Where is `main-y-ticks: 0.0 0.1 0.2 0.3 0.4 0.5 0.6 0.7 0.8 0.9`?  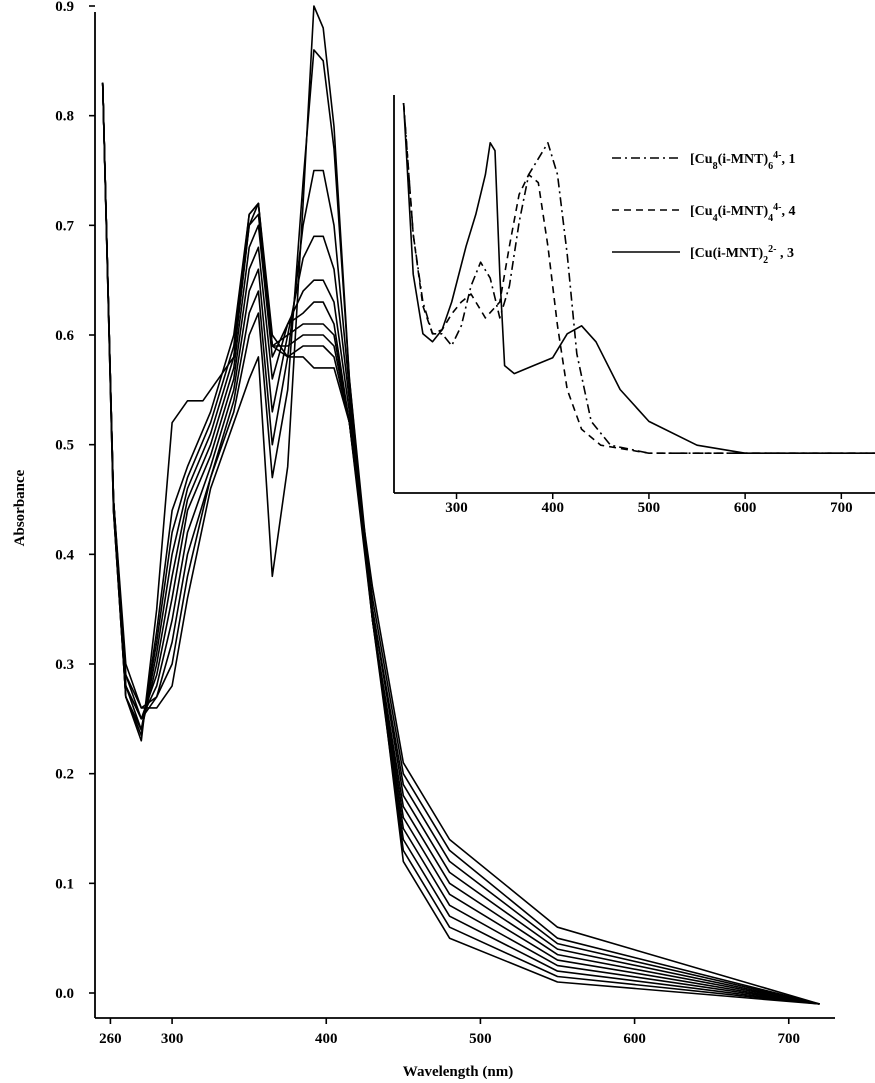 main-y-ticks: 0.0 0.1 0.2 0.3 0.4 0.5 0.6 0.7 0.8 0.9 is located at coordinates (75, 501).